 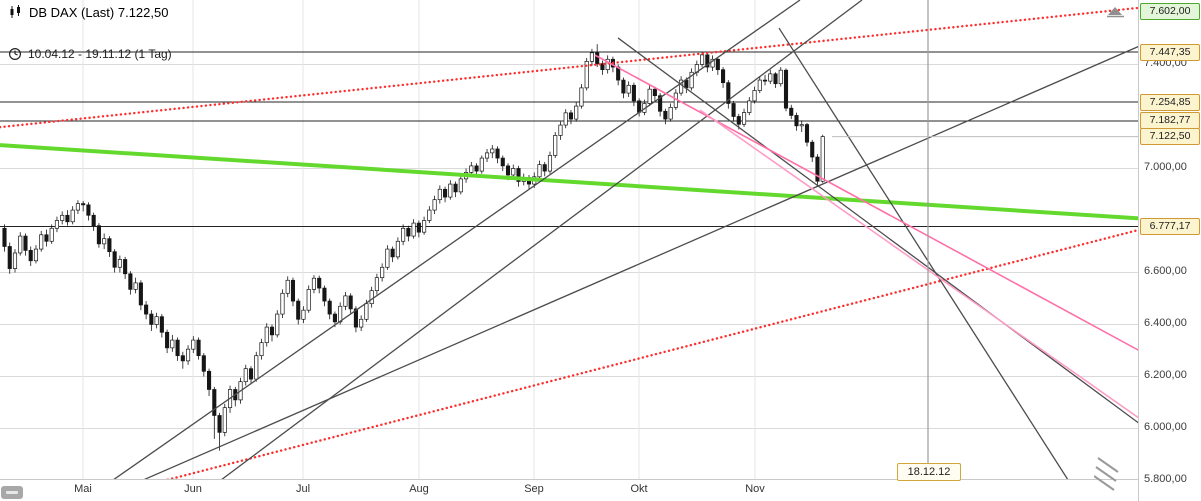 I want to click on price-level-badge: 7.254,85, so click(x=1170, y=102).